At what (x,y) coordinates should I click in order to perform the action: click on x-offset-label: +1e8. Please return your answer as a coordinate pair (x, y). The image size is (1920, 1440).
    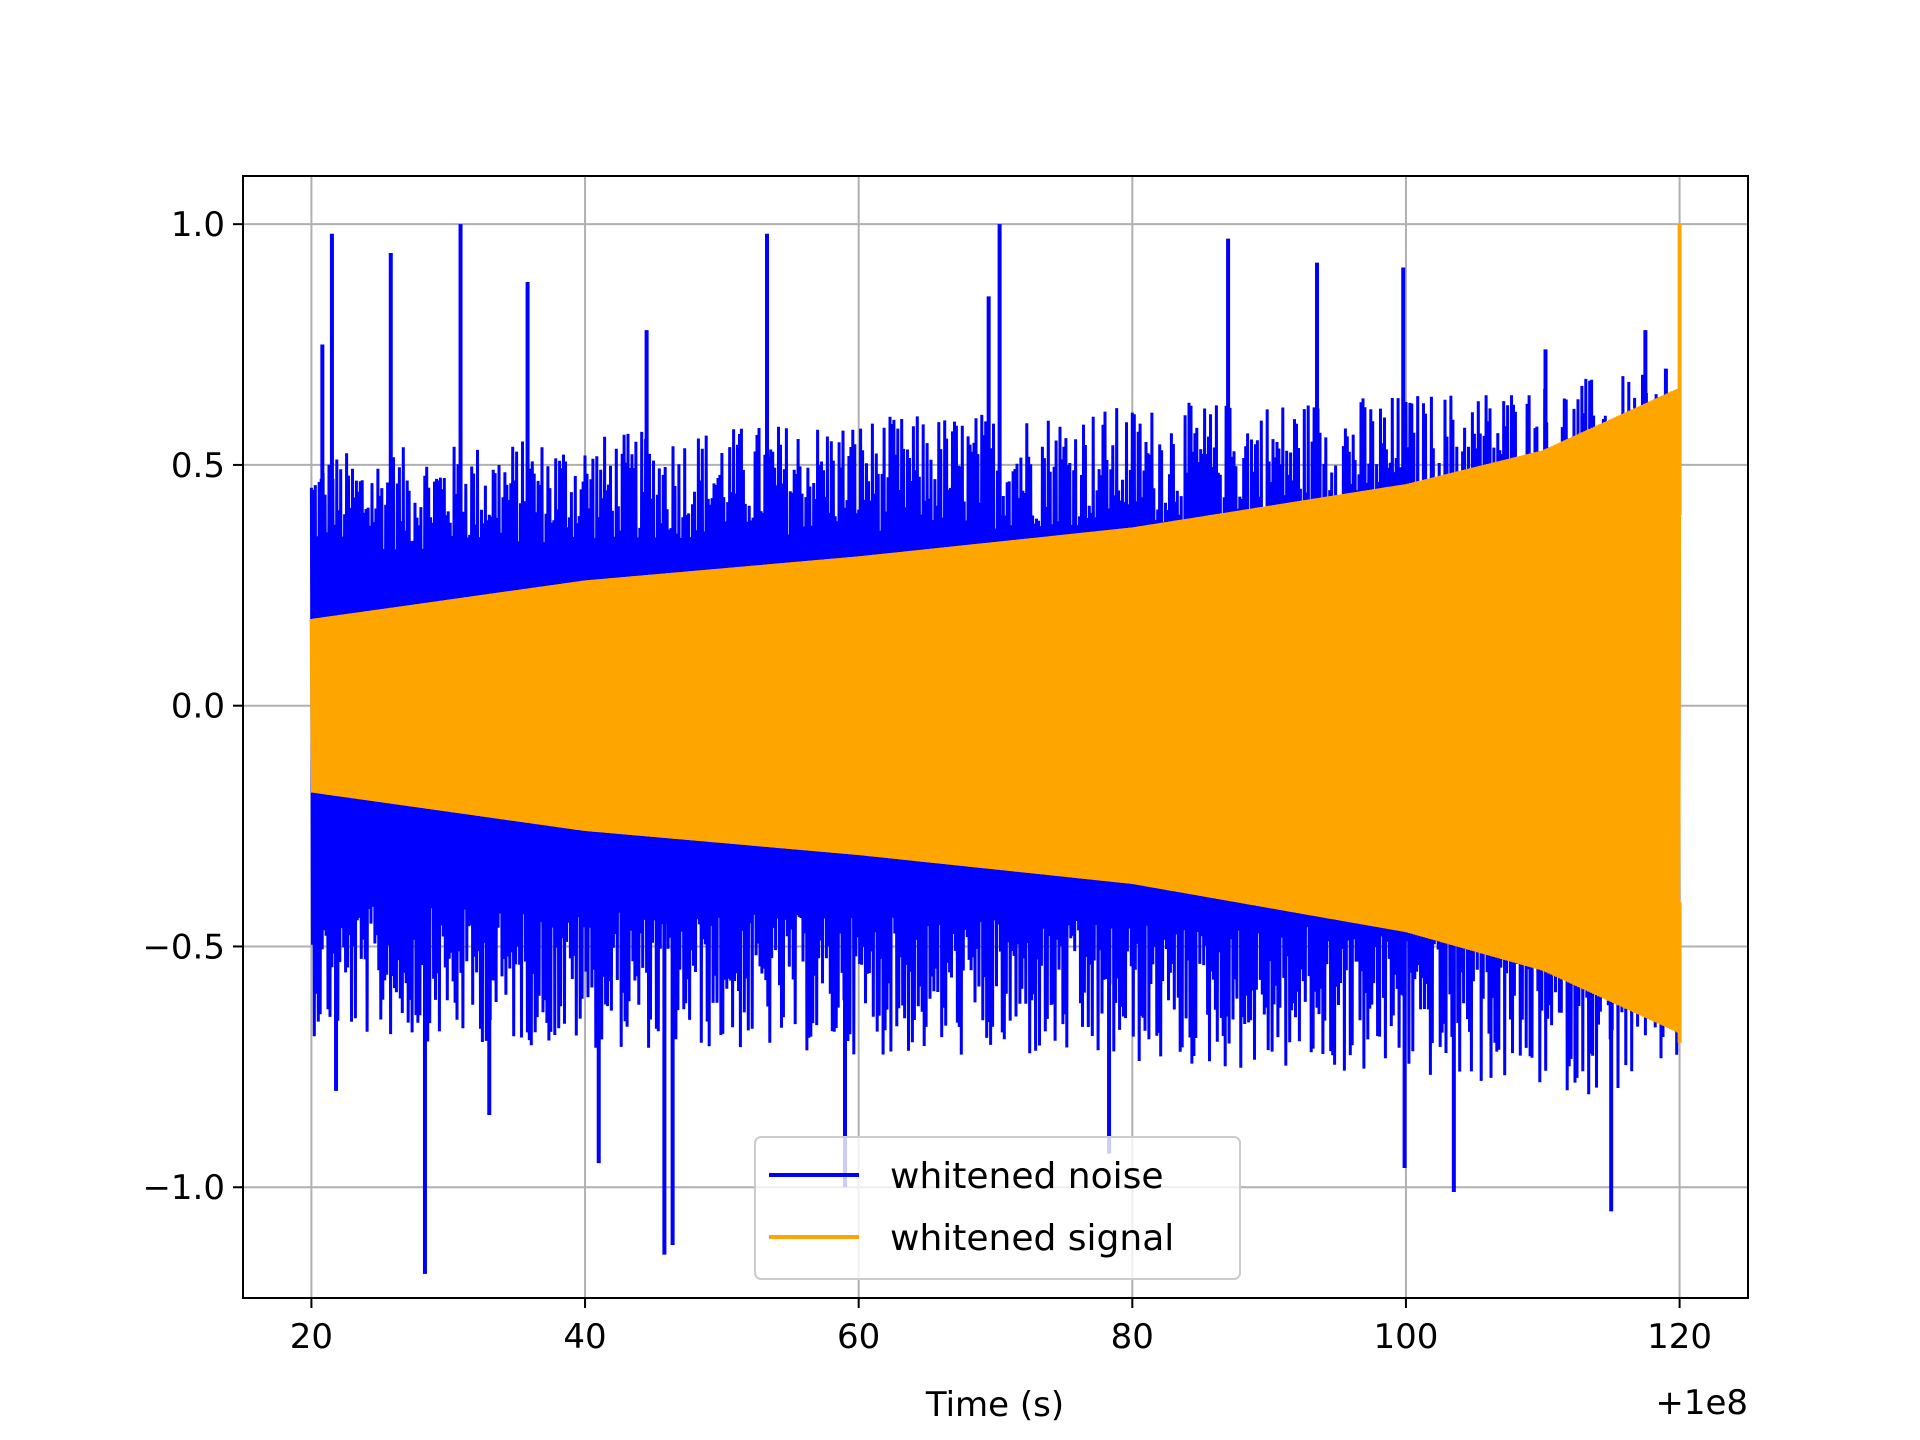
    Looking at the image, I should click on (1701, 1403).